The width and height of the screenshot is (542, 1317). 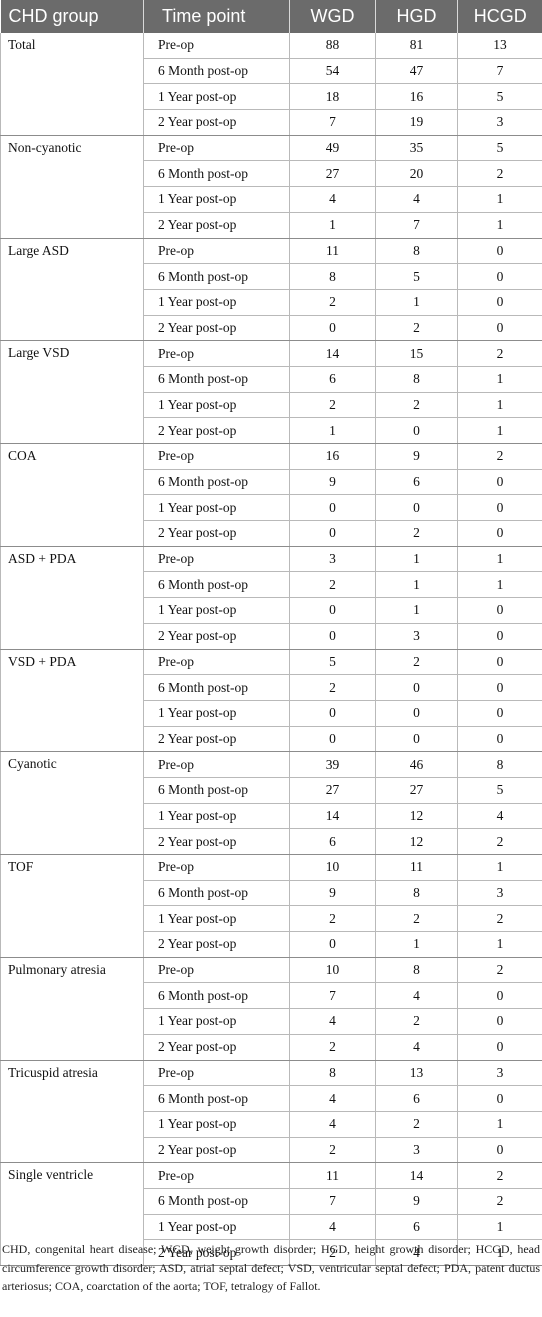 What do you see at coordinates (416, 687) in the screenshot?
I see `hgd-cell: 0` at bounding box center [416, 687].